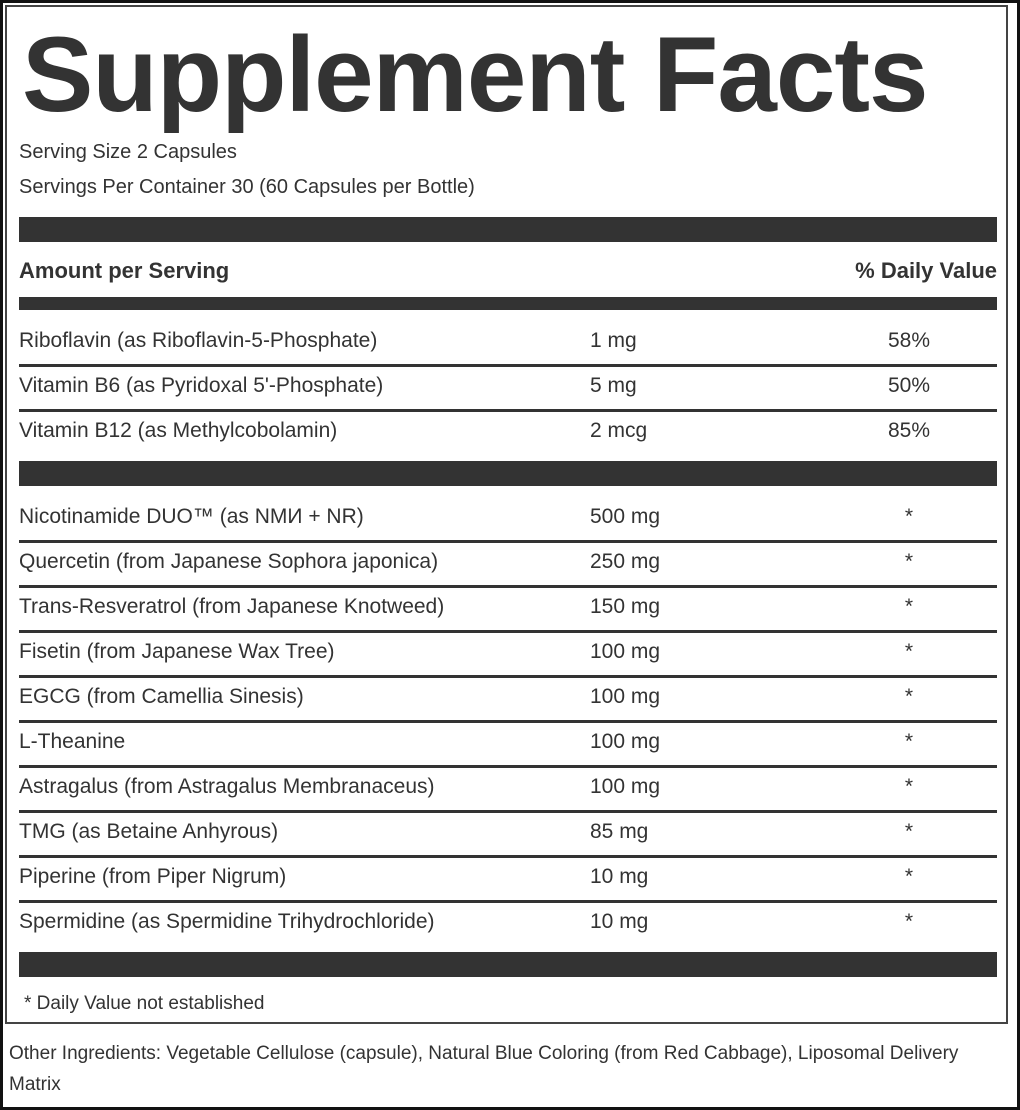  What do you see at coordinates (619, 831) in the screenshot?
I see `nutrient-amount: 85 mg` at bounding box center [619, 831].